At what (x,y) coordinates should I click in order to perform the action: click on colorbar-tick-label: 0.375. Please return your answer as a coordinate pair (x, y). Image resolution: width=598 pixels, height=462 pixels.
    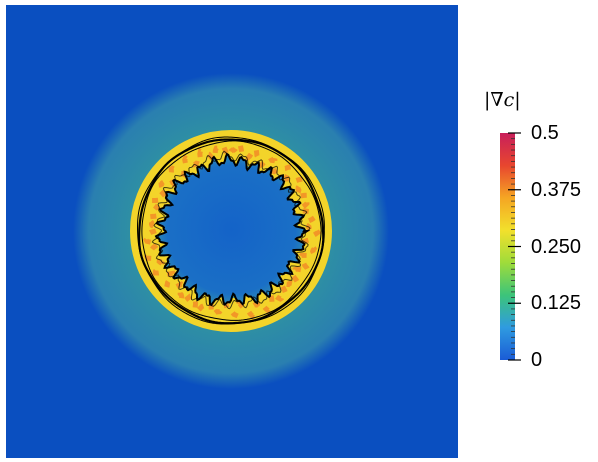
    Looking at the image, I should click on (556, 189).